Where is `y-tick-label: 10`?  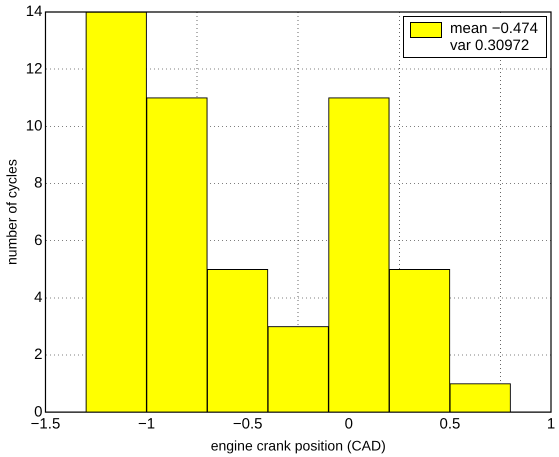 y-tick-label: 10 is located at coordinates (34, 125).